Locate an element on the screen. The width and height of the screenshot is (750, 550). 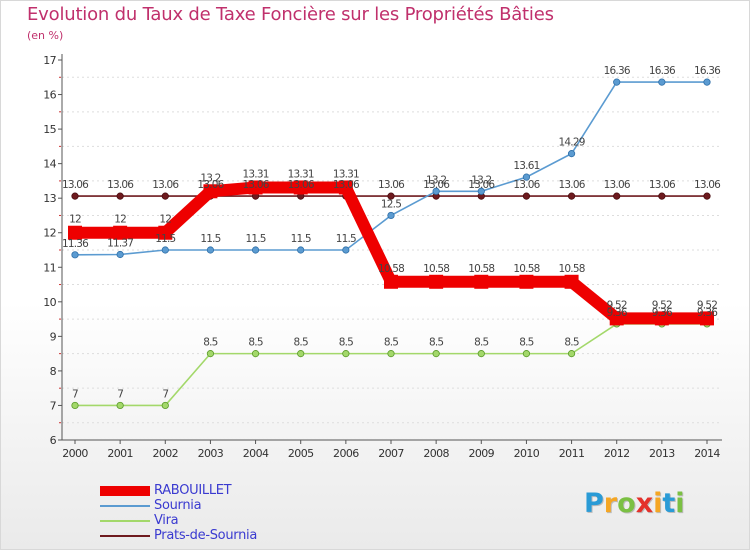
y-tick-label: 9 is located at coordinates (53, 336).